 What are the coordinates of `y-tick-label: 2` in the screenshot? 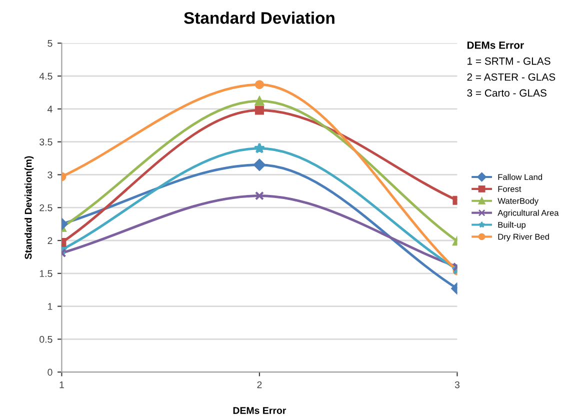 It's located at (50, 240).